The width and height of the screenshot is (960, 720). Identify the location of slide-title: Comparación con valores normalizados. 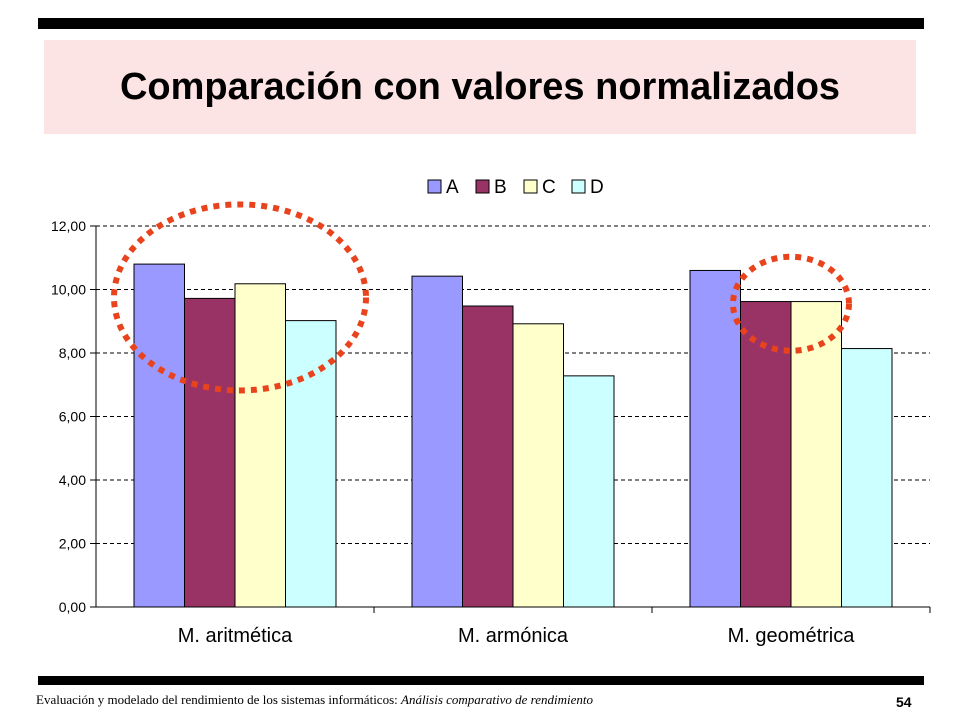
(480, 86).